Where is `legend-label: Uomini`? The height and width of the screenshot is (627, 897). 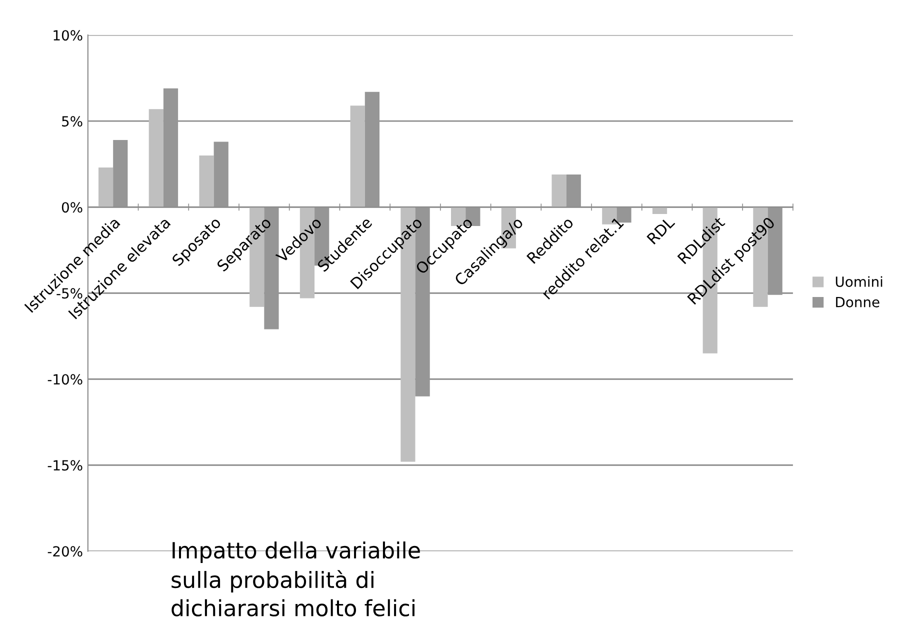 legend-label: Uomini is located at coordinates (859, 281).